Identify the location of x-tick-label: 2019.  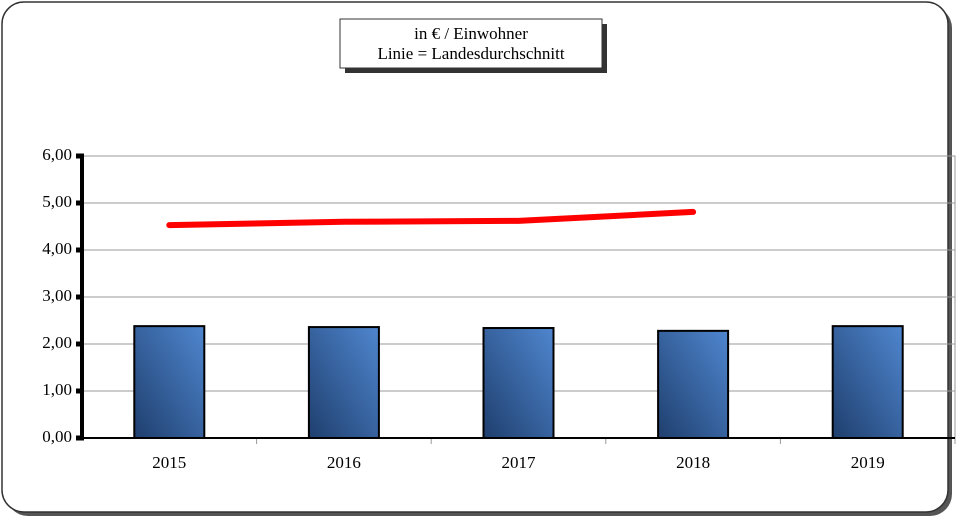
(868, 462).